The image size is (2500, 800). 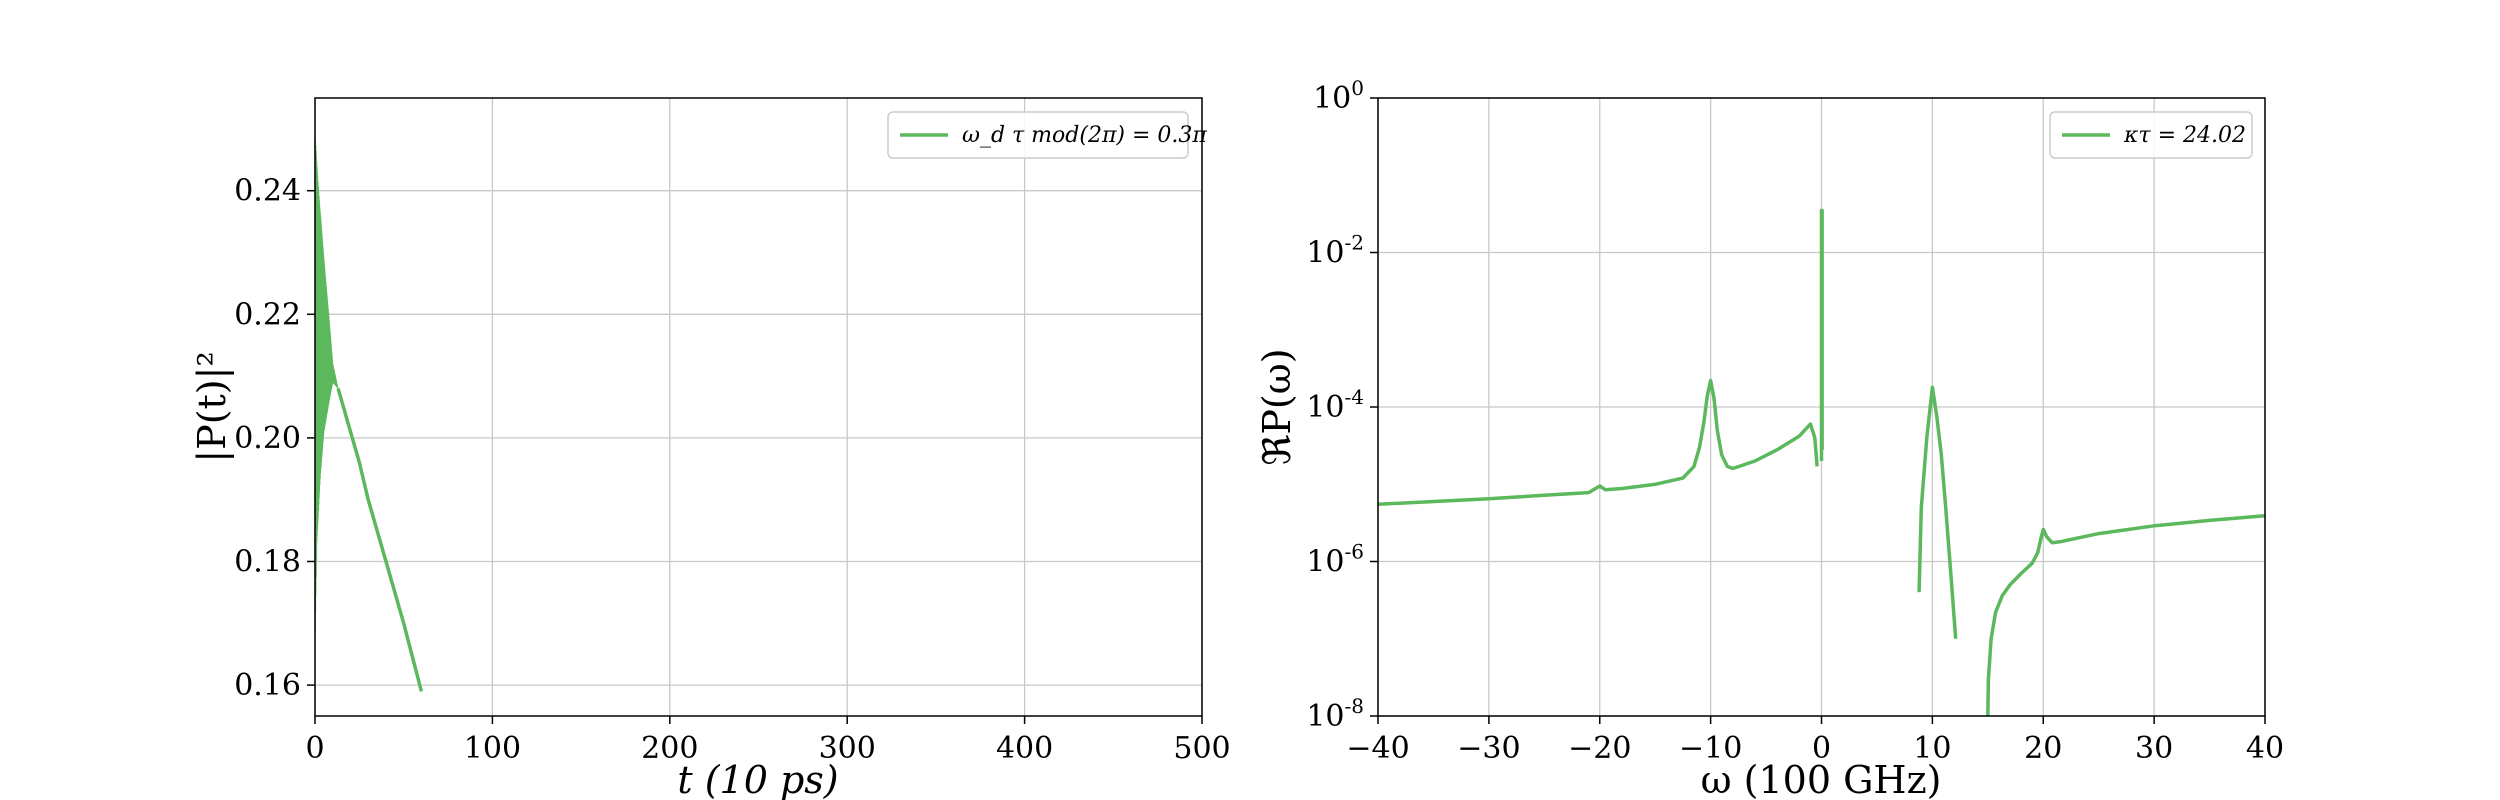 I want to click on tick-label-y: 10⁻⁴, so click(x=1335, y=405).